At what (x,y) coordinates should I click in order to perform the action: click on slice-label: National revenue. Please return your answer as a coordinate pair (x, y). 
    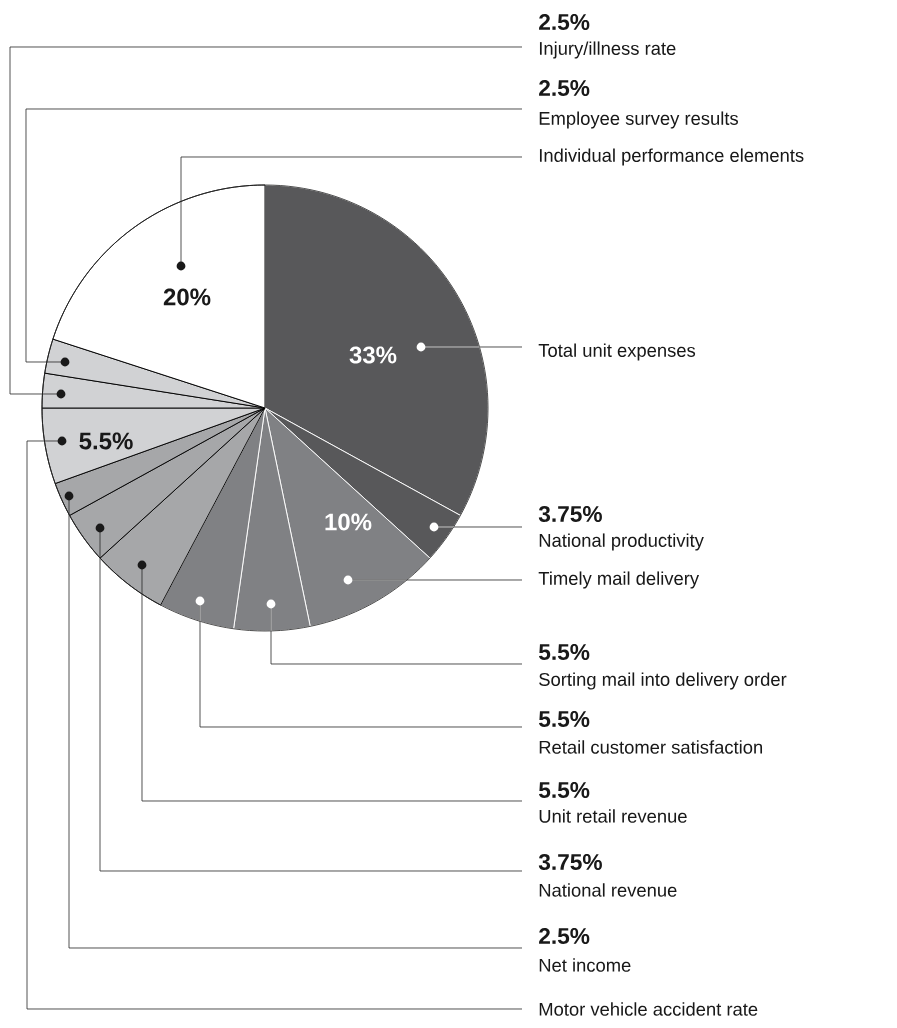
    Looking at the image, I should click on (608, 890).